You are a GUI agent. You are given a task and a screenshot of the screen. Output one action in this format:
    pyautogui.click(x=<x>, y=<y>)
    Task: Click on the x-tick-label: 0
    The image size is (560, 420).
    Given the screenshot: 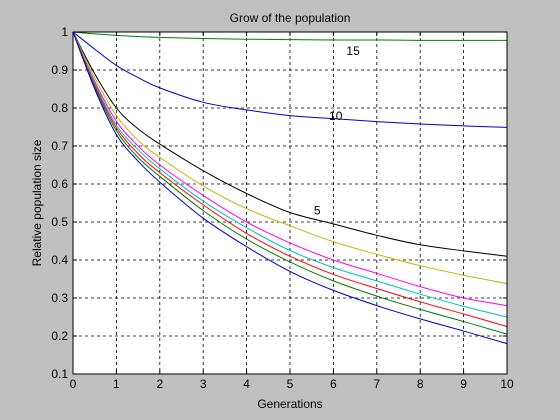 What is the action you would take?
    pyautogui.click(x=73, y=384)
    